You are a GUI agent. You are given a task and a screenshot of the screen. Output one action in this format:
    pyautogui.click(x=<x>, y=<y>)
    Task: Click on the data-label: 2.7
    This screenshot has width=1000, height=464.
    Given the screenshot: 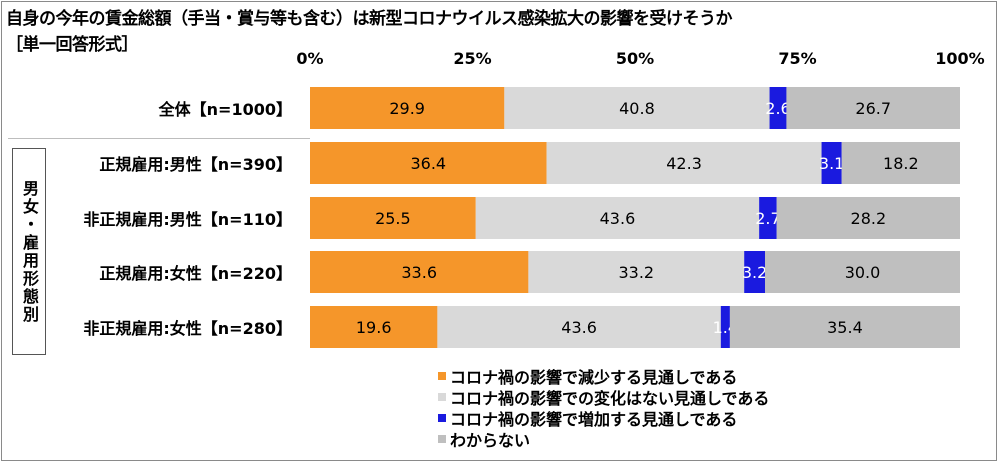 What is the action you would take?
    pyautogui.click(x=767, y=218)
    